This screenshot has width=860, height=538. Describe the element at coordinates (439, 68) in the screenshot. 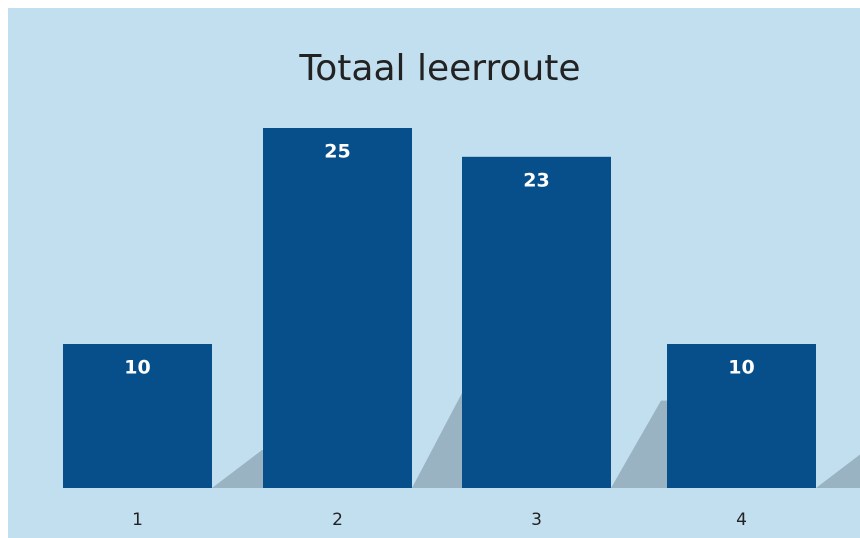

I see `chart-title: Totaal leerroute` at that location.